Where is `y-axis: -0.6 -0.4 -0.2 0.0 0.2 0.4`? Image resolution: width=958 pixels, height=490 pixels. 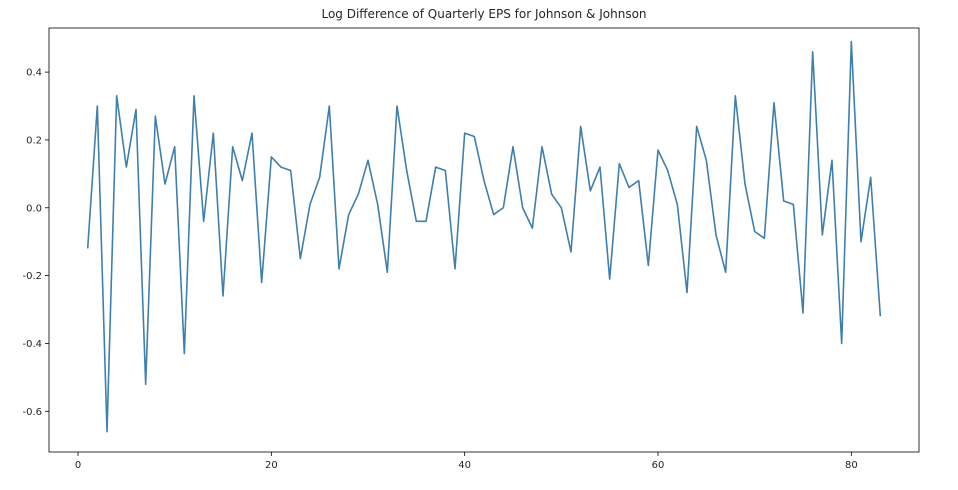
y-axis: -0.6 -0.4 -0.2 0.0 0.2 0.4 is located at coordinates (35, 243).